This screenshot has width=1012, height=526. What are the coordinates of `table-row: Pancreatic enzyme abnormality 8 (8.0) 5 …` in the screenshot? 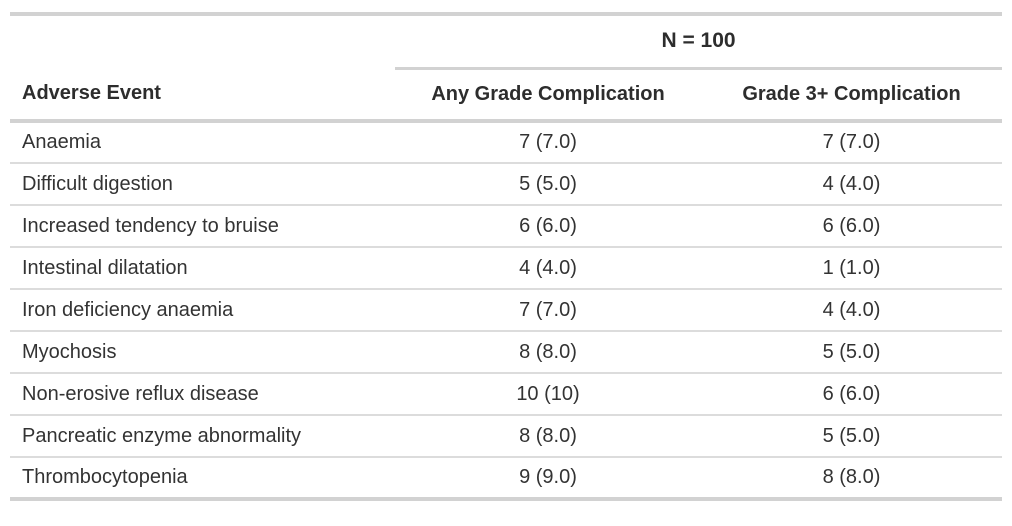 It's located at (506, 436).